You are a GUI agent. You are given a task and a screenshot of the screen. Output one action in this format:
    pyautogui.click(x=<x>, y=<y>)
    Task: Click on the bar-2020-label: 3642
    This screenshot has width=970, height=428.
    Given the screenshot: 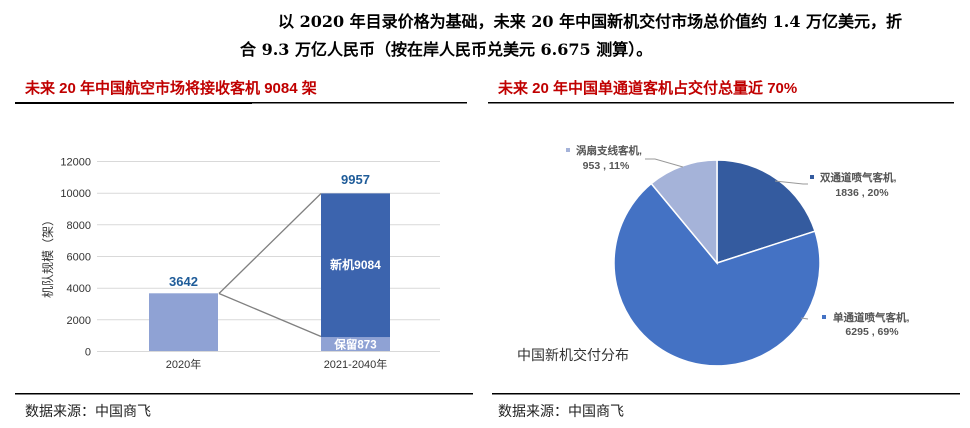 What is the action you would take?
    pyautogui.click(x=183, y=281)
    